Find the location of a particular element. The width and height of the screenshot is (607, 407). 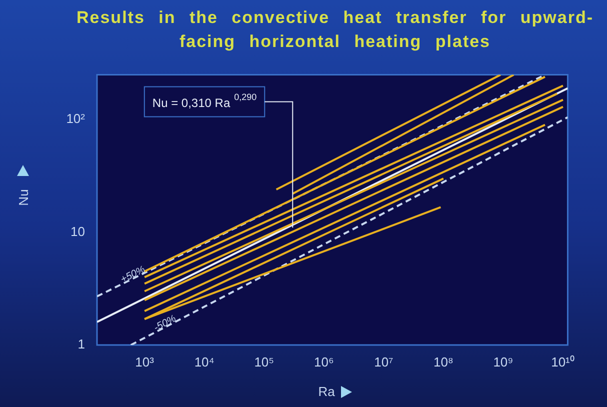

y-tick-label: 1 is located at coordinates (81, 344).